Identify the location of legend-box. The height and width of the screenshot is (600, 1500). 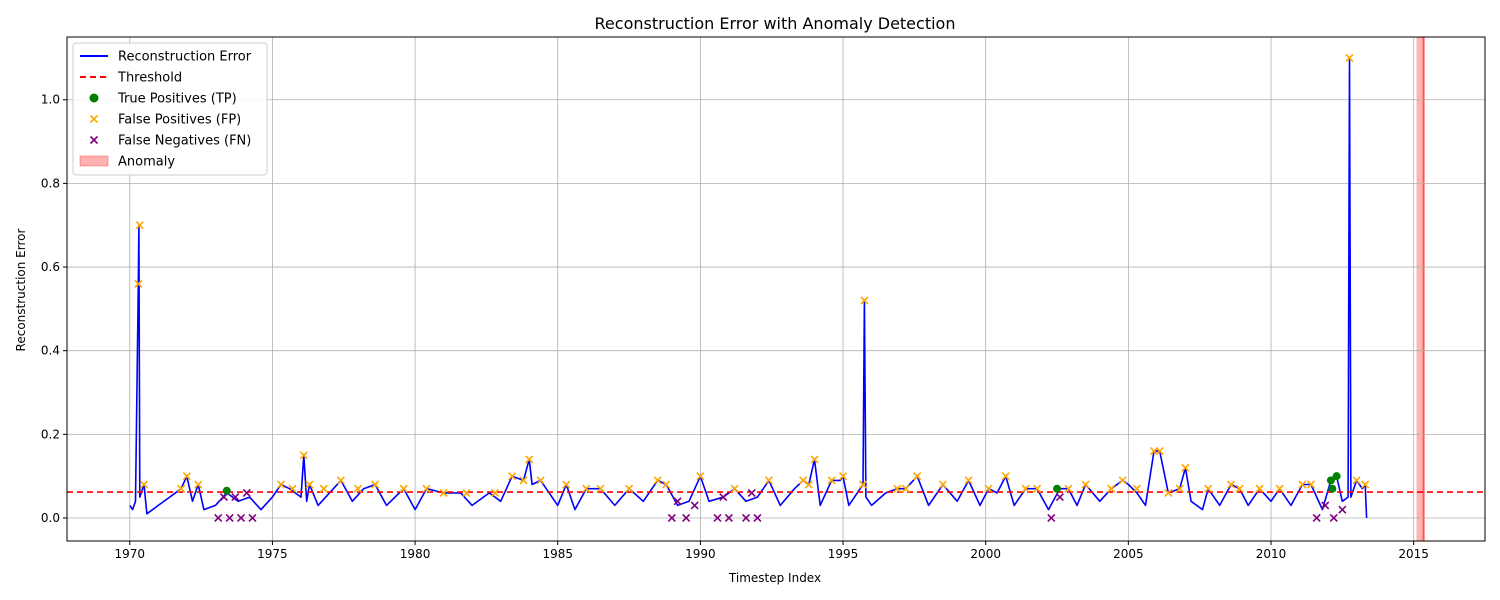
(170, 109).